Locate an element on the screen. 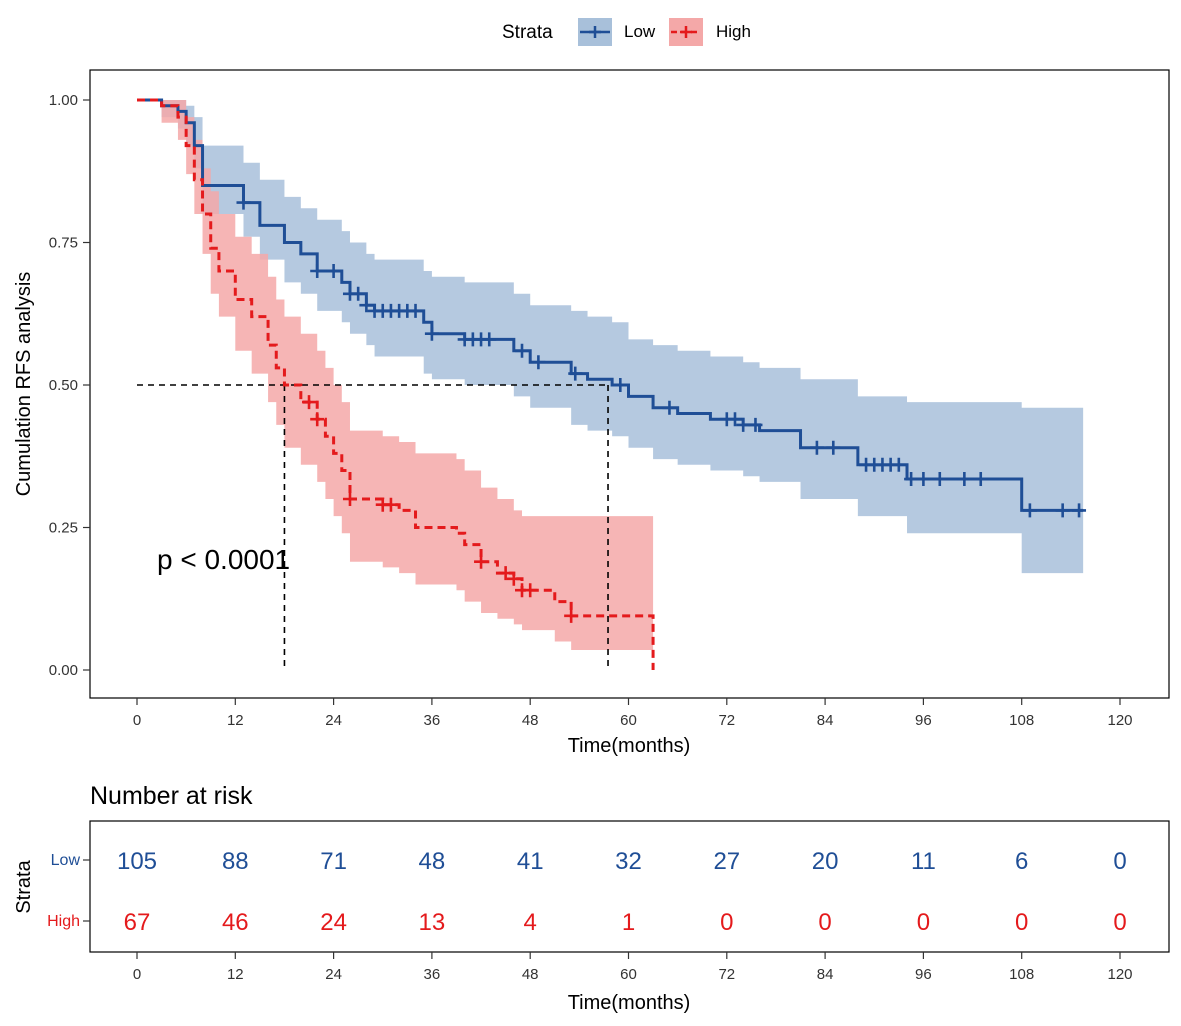  km-x-tick-label: 0 is located at coordinates (137, 720).